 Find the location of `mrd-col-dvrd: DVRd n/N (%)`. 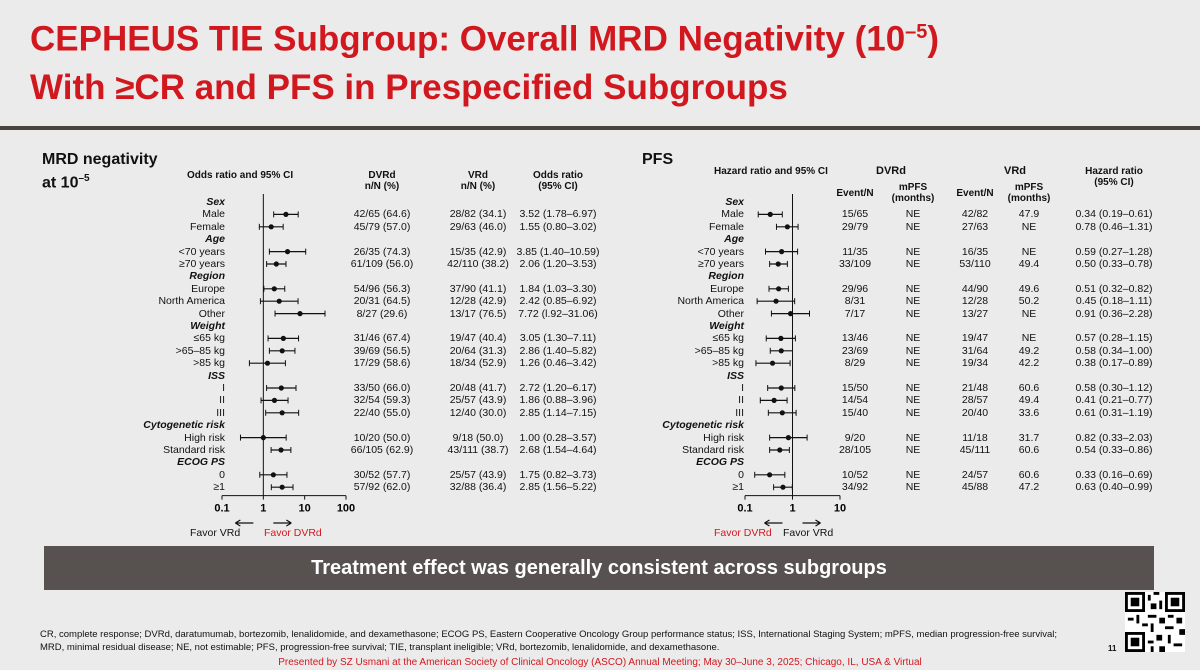

mrd-col-dvrd: DVRd n/N (%) is located at coordinates (382, 181).